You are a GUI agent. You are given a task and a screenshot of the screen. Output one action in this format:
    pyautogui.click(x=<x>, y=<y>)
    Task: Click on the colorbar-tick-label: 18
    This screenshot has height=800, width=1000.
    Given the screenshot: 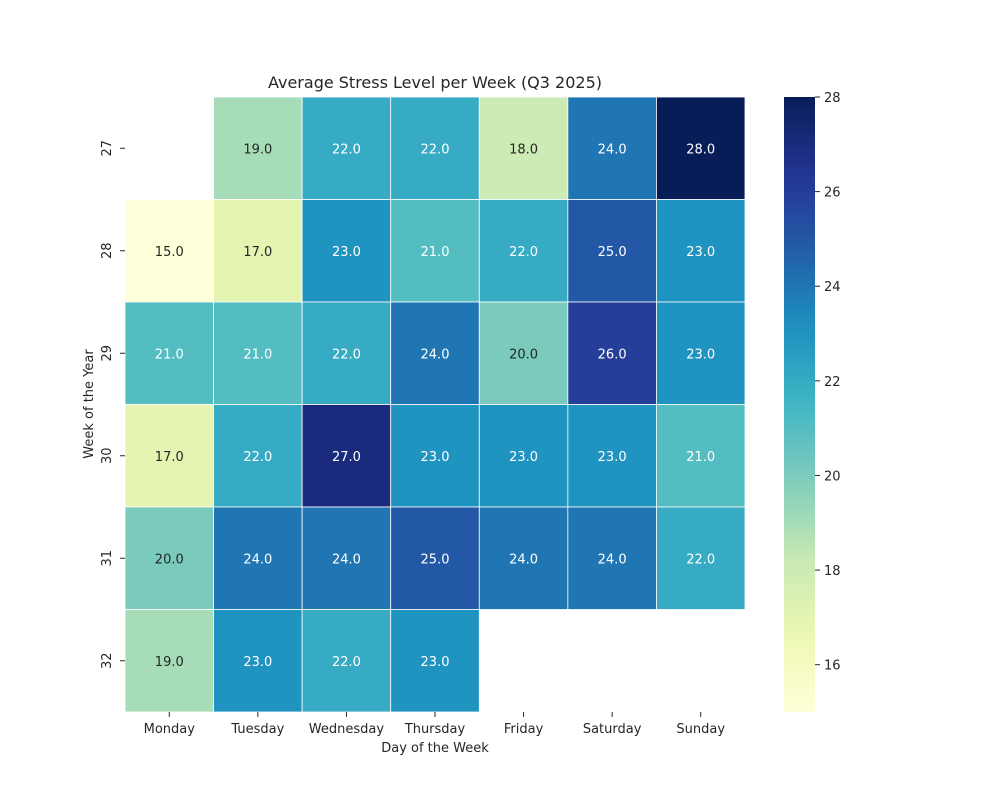 What is the action you would take?
    pyautogui.click(x=832, y=571)
    